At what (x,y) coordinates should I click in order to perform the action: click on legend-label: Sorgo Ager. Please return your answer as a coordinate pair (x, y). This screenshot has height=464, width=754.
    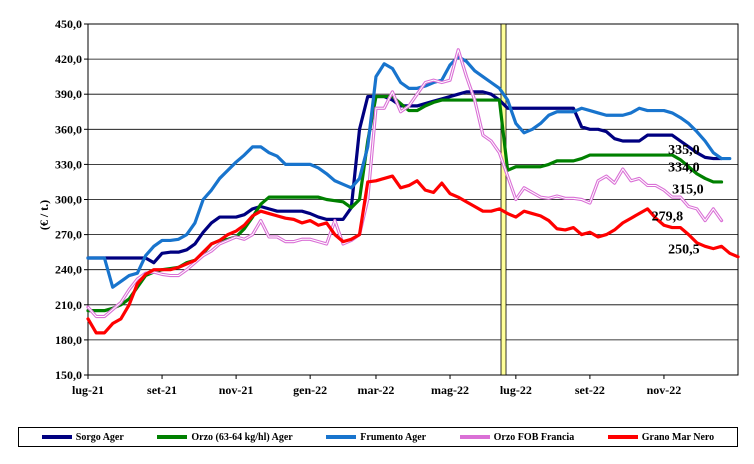
    Looking at the image, I should click on (99, 437).